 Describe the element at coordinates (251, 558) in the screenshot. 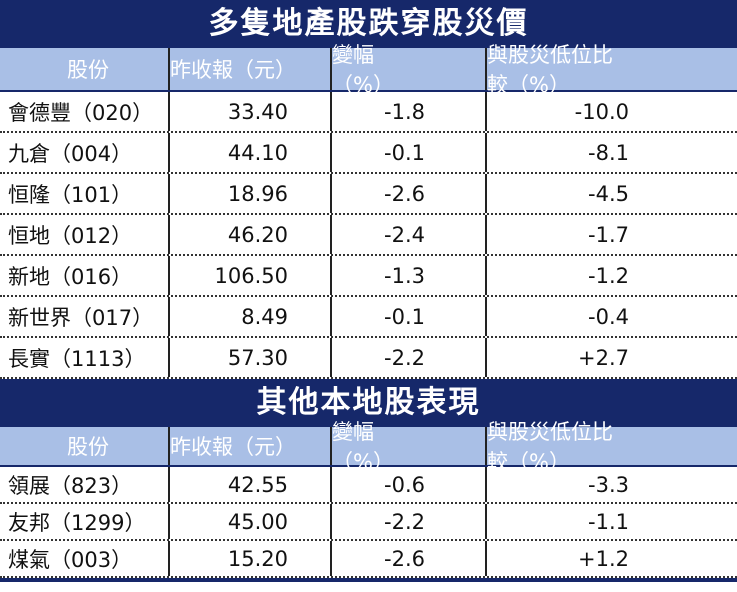

I see `table-cell: 15.20` at that location.